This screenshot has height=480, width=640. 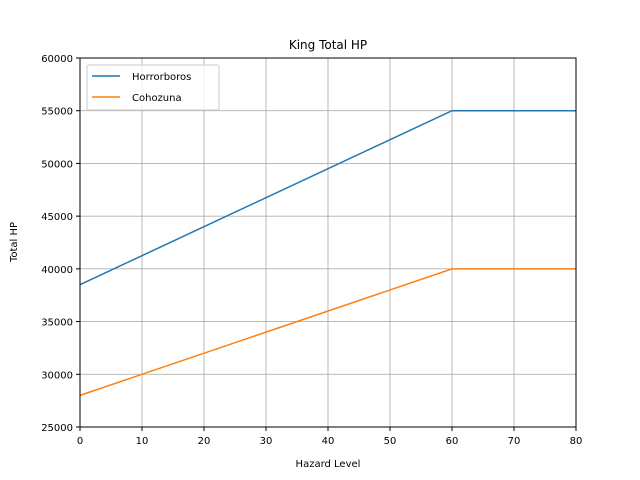 I want to click on y-tick-label: 45000, so click(x=57, y=217).